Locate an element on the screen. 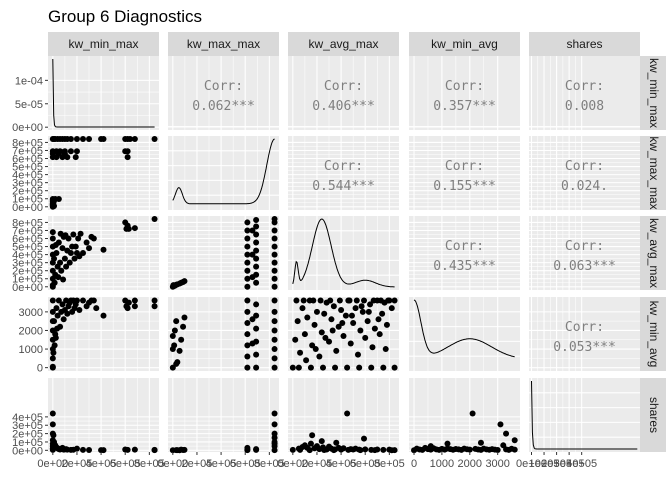 This screenshot has width=672, height=480. x-tick-label: 0e+00 is located at coordinates (52, 464).